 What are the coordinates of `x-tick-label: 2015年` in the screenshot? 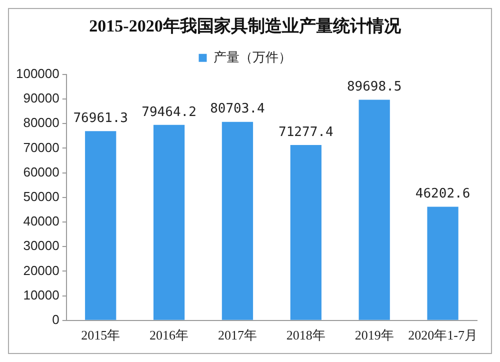 It's located at (100, 335).